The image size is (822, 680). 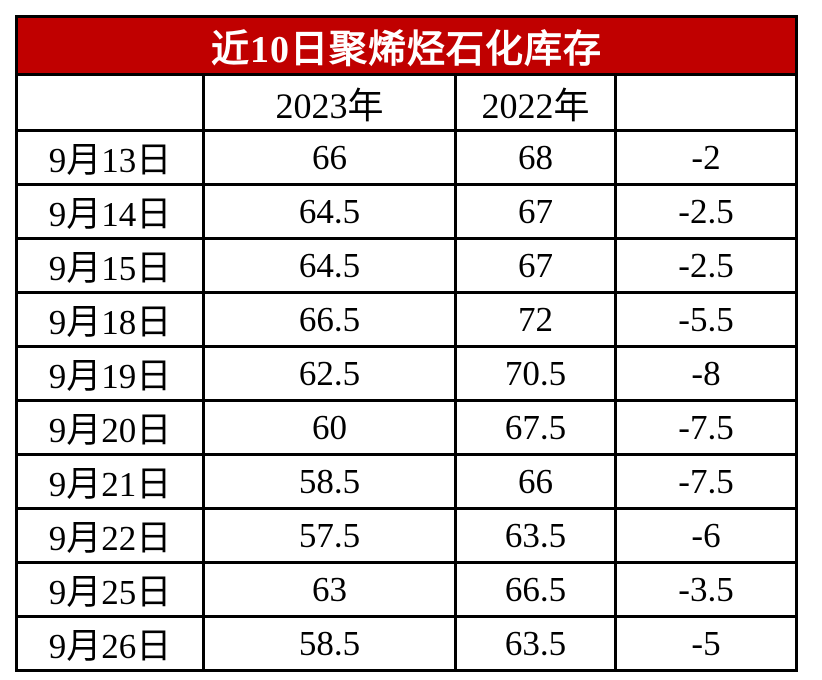 I want to click on date-cell: 9月20日, so click(x=110, y=427).